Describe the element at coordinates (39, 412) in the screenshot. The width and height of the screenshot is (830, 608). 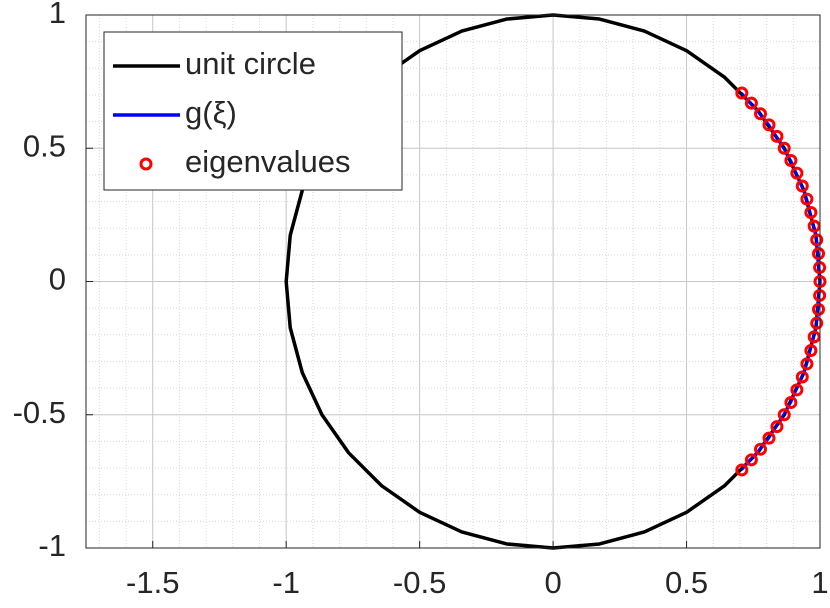
I see `y-tick-label: -0.5` at that location.